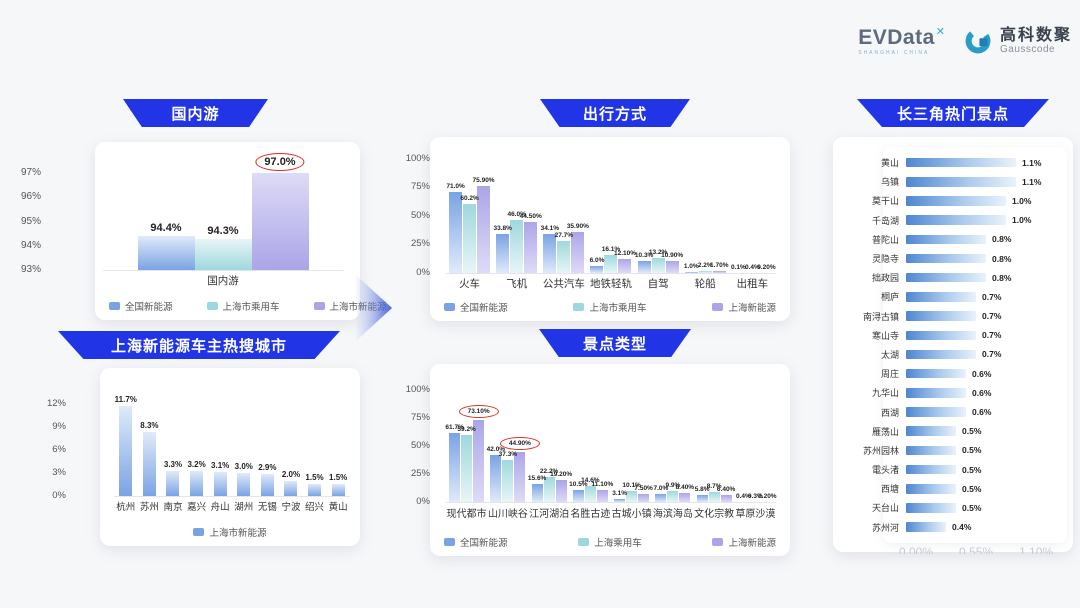 Image resolution: width=1080 pixels, height=608 pixels. I want to click on bar-slot: 33.8%, so click(502, 213).